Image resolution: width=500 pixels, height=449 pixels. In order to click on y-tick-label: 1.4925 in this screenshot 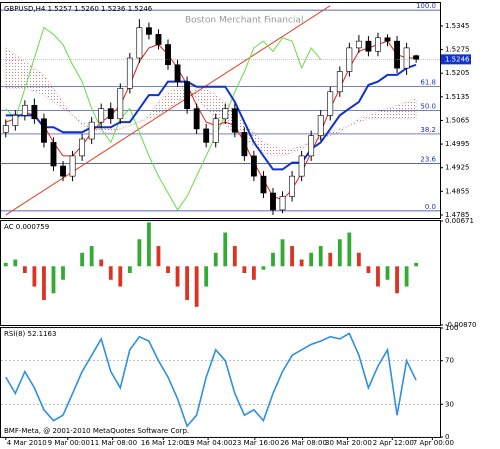, I will do `click(457, 168)`.